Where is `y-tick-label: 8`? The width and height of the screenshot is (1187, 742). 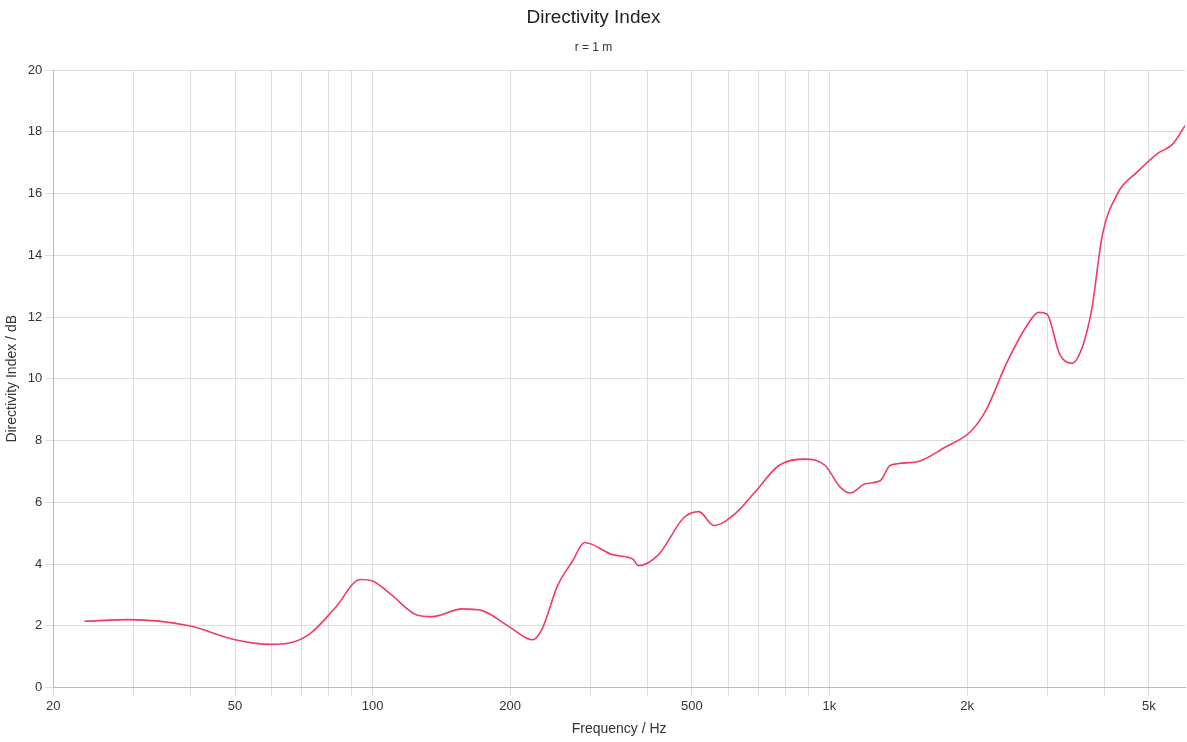
y-tick-label: 8 is located at coordinates (39, 440).